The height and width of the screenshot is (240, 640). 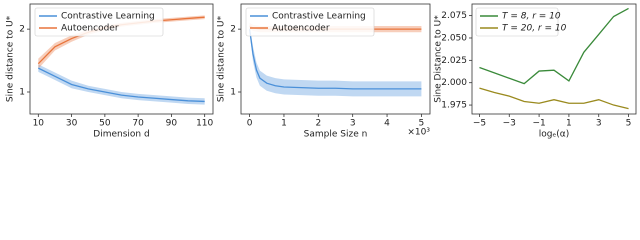 What do you see at coordinates (531, 17) in the screenshot?
I see `legend-label: T = 8, r = 10` at bounding box center [531, 17].